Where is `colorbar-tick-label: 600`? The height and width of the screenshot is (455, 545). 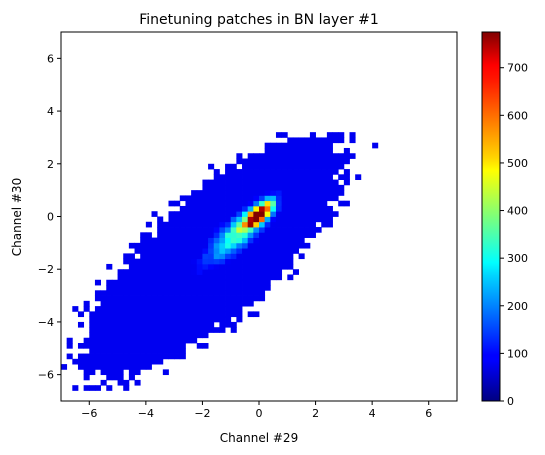 colorbar-tick-label: 600 is located at coordinates (517, 115).